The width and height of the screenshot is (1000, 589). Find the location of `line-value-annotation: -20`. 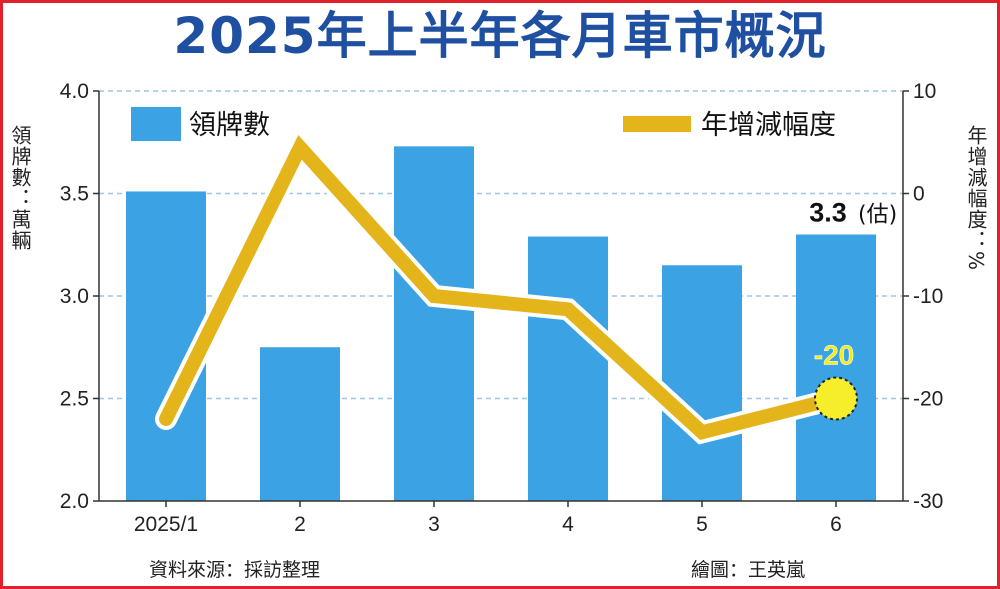

line-value-annotation: -20 is located at coordinates (834, 355).